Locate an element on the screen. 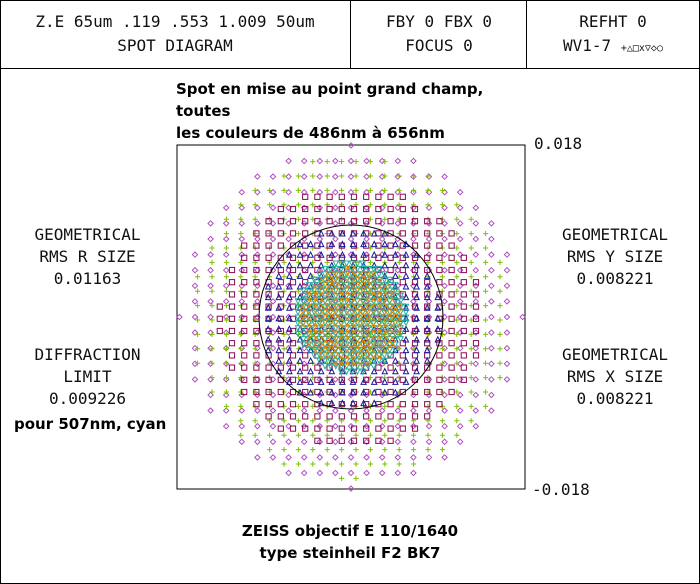 This screenshot has width=700, height=584. scale-top-label: 0.018 is located at coordinates (558, 143).